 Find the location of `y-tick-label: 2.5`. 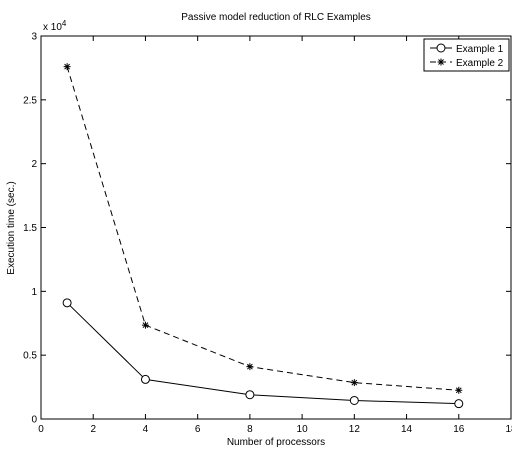

y-tick-label: 2.5 is located at coordinates (30, 100).